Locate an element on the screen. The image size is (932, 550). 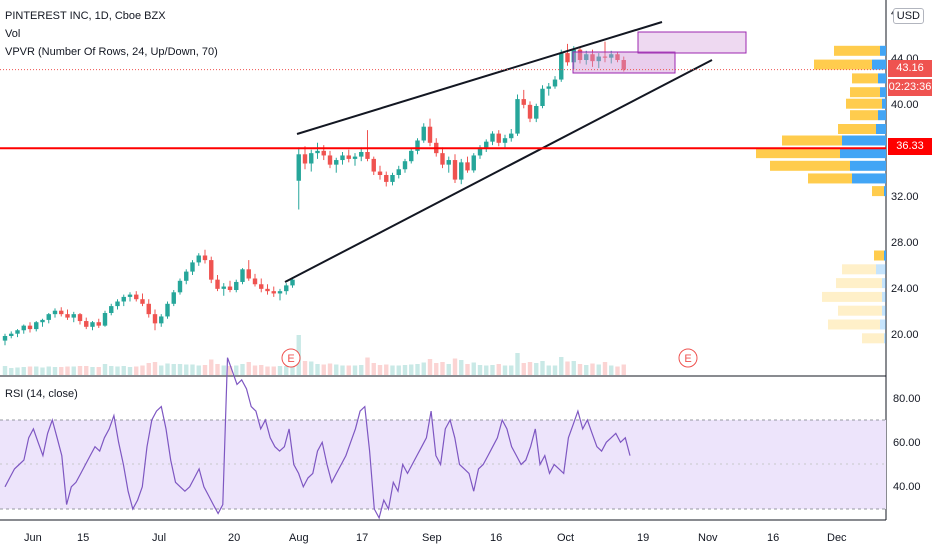
range-box-lower is located at coordinates (624, 62).